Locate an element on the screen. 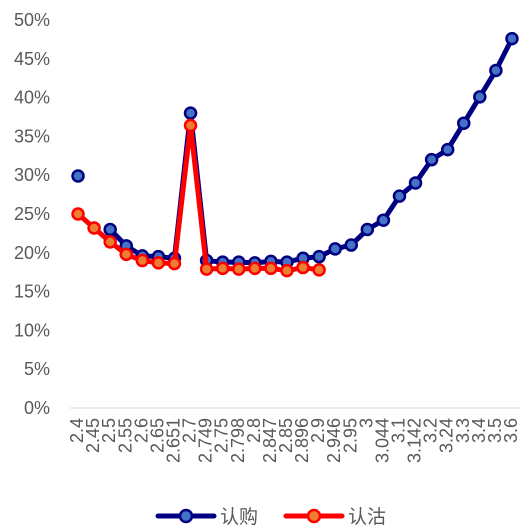  y-tick-label: 15% is located at coordinates (32, 292).